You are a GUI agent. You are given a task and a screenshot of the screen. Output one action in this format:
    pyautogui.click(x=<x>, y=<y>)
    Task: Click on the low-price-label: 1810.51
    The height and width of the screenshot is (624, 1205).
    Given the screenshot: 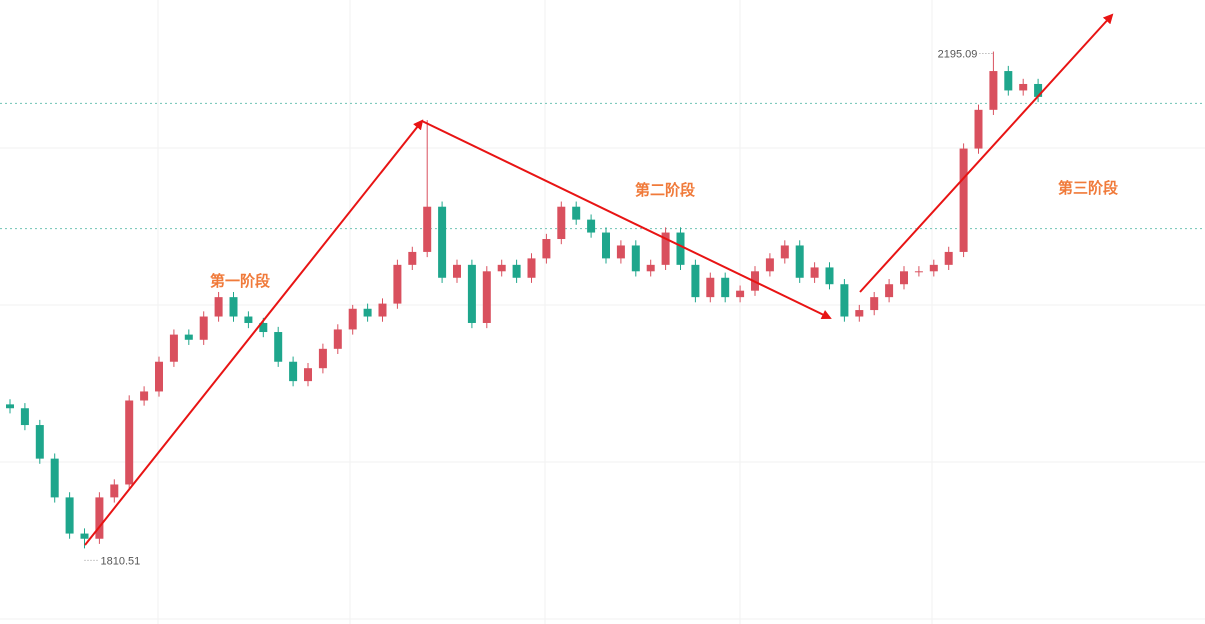 What is the action you would take?
    pyautogui.click(x=121, y=561)
    